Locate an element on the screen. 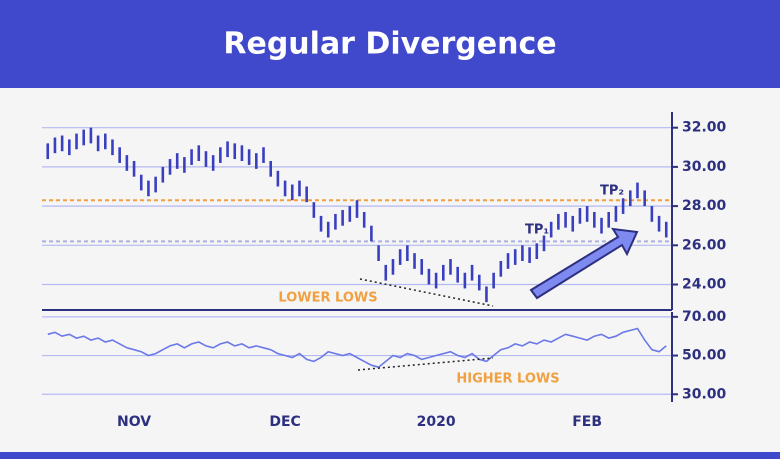 Image resolution: width=780 pixels, height=459 pixels. arrow is located at coordinates (584, 263).